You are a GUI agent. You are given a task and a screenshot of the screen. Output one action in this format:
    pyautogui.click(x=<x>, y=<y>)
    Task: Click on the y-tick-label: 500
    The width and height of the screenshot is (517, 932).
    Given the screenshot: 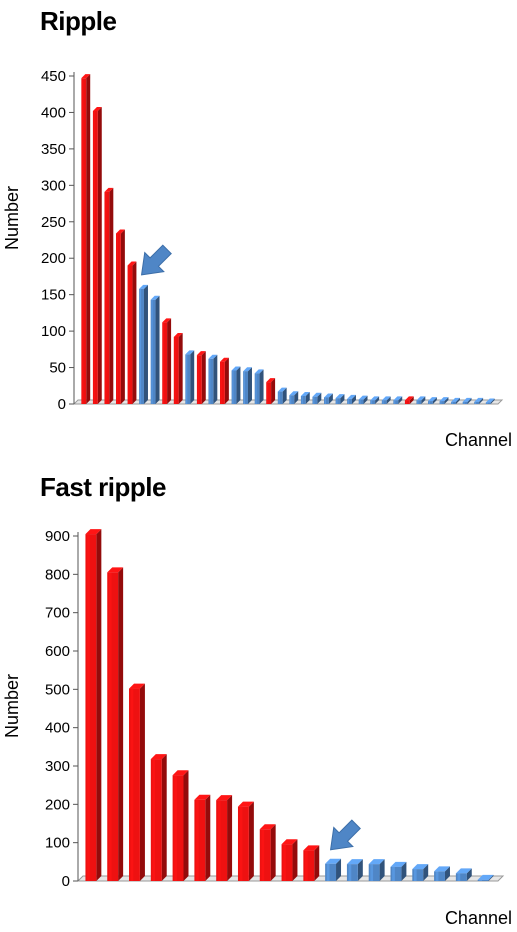 What is the action you would take?
    pyautogui.click(x=57, y=689)
    